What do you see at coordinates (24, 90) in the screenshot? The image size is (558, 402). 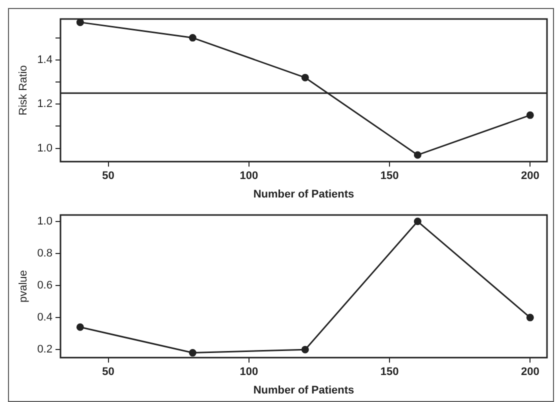 I see `y-axis-title: Risk Ratio` at bounding box center [24, 90].